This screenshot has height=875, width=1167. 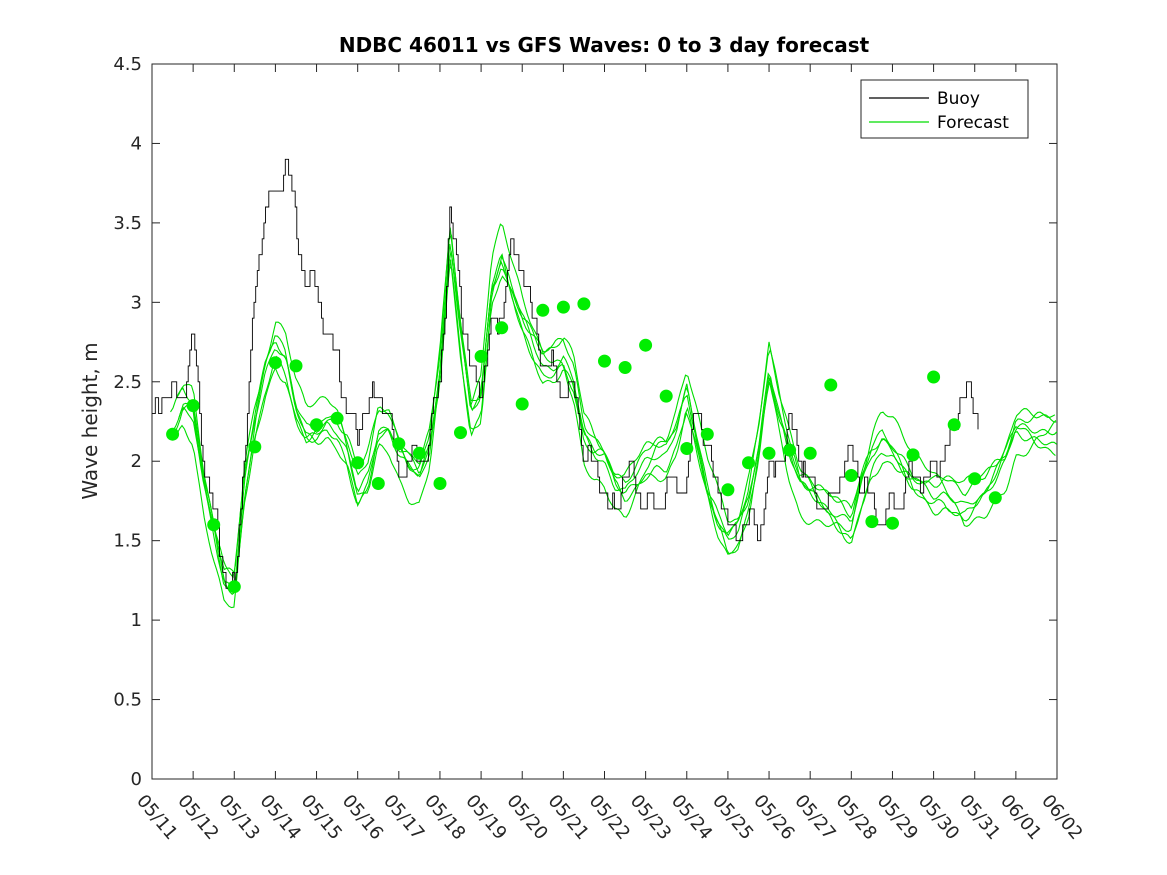 I want to click on y-tick-label: 3, so click(x=136, y=302).